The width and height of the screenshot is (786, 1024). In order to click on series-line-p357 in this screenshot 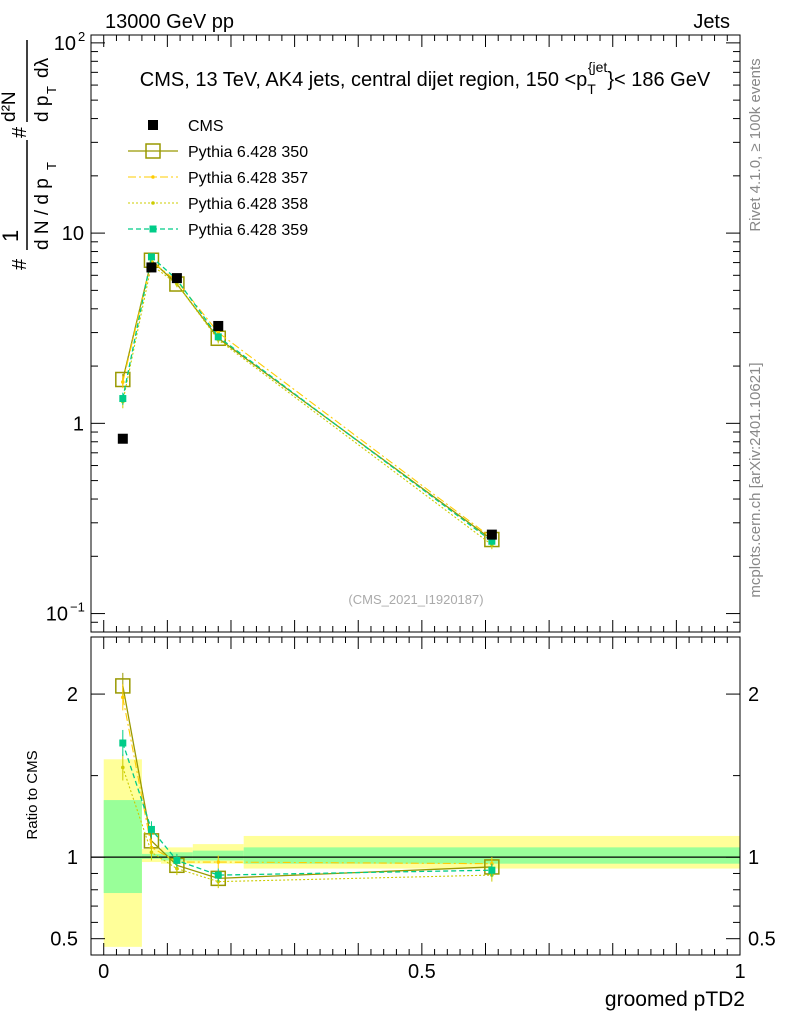, I will do `click(307, 399)`.